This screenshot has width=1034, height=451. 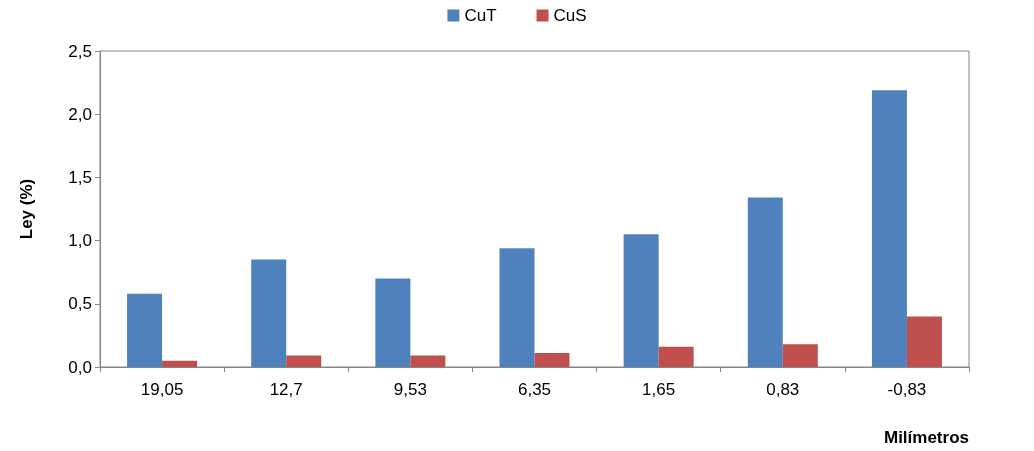 What do you see at coordinates (80, 114) in the screenshot?
I see `y-tick-label: 2,0` at bounding box center [80, 114].